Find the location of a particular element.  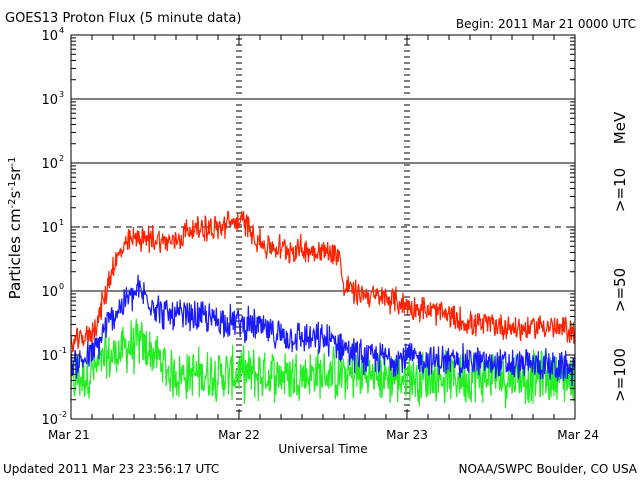

x-tick-label: Mar 22 is located at coordinates (239, 435).